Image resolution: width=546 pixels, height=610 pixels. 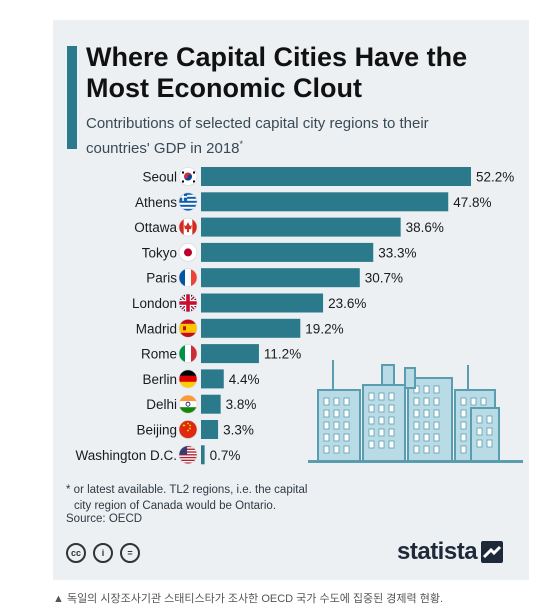 What do you see at coordinates (188, 429) in the screenshot?
I see `china-flag-icon` at bounding box center [188, 429].